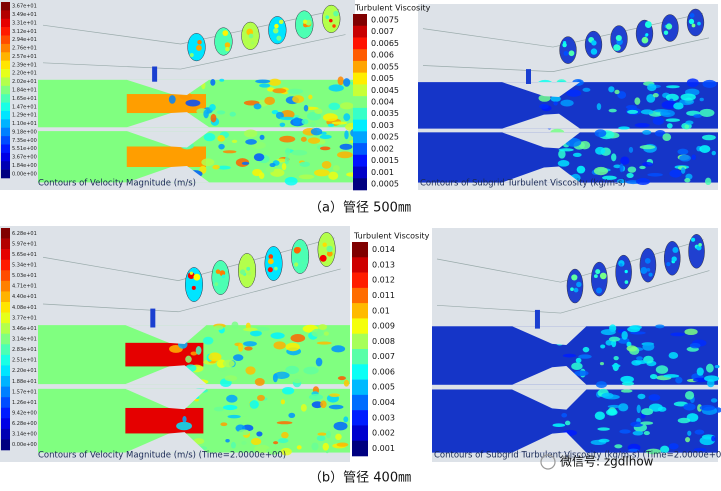  Describe the element at coordinates (166, 442) in the screenshot. I see `nozzle-wall` at that location.